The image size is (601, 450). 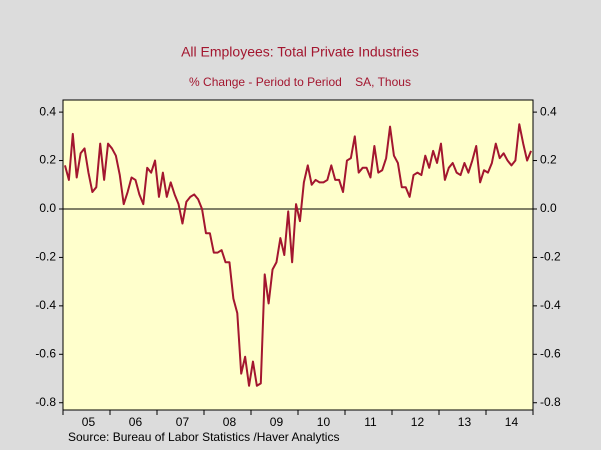 I want to click on x-tick-label: 14, so click(x=512, y=422).